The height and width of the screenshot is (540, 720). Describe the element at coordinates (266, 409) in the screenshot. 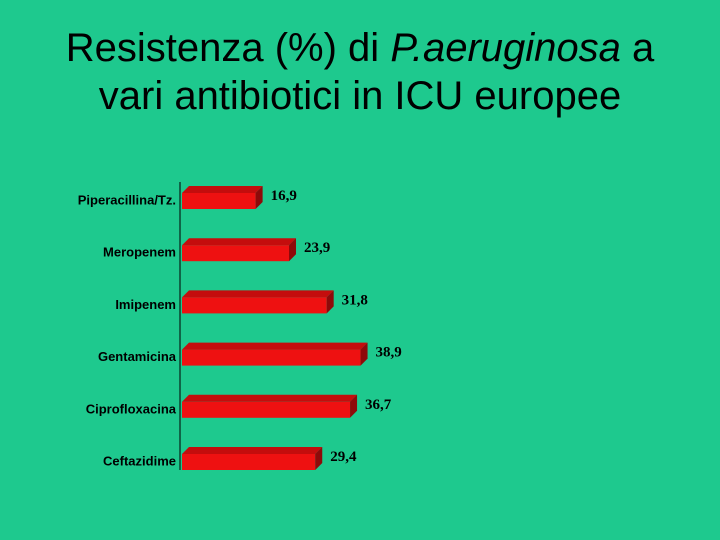

I see `bar-ciprofloxacina` at that location.